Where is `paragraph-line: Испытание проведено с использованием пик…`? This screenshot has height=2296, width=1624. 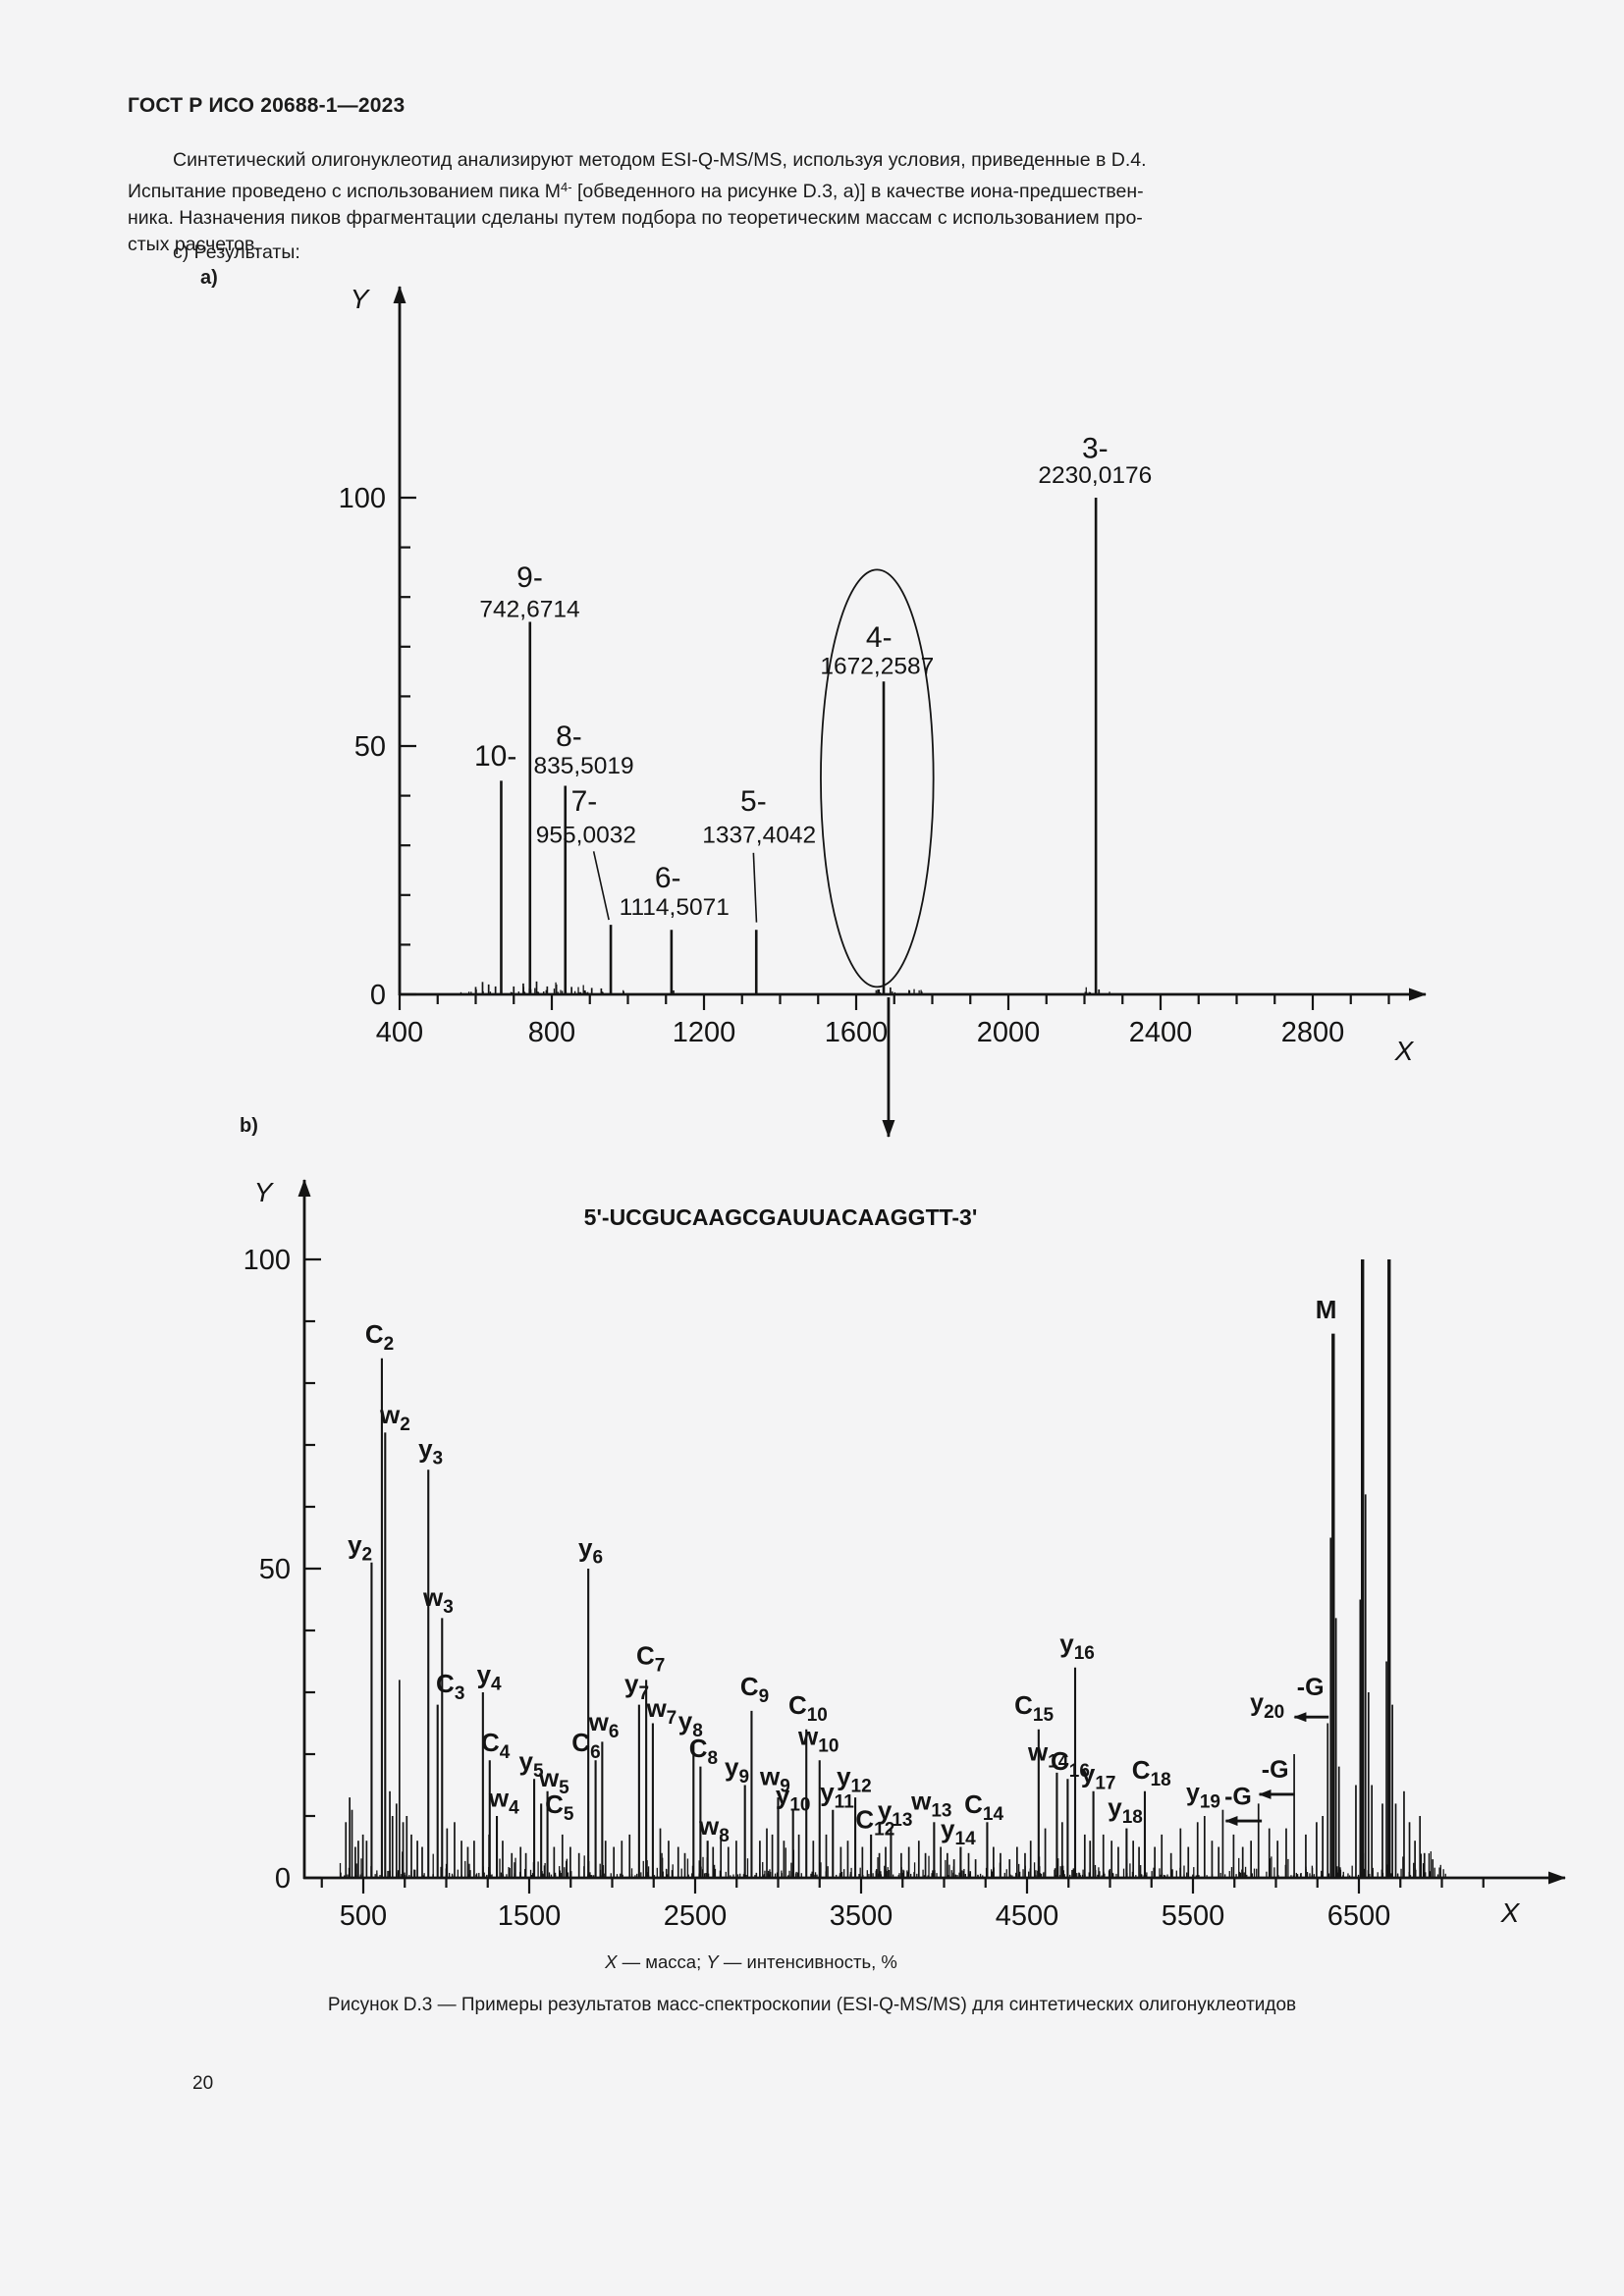 paragraph-line: Испытание проведено с использованием пик… is located at coordinates (815, 189).